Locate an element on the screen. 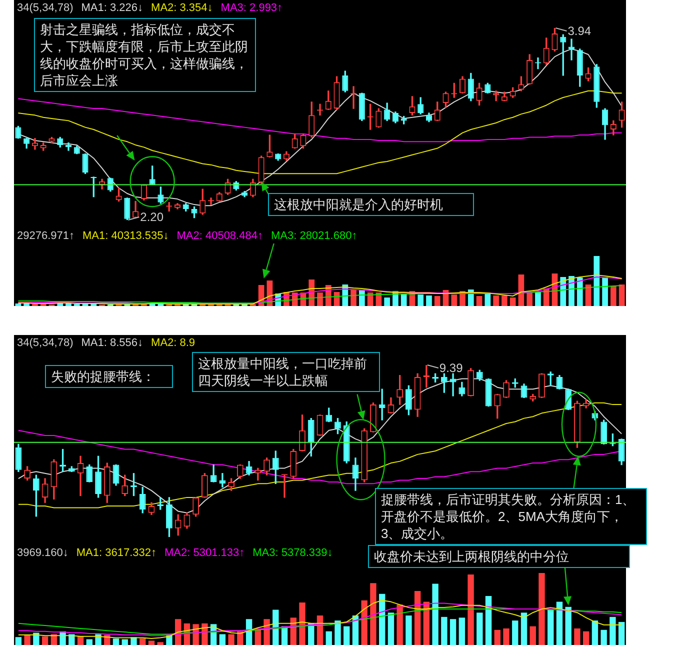 The height and width of the screenshot is (654, 687). annotation: 射击之星骗线，指标低位，成交不大，下跌幅度有限，后市上攻至此阴线的收盘价时可买入，这样做骗线，后市应会上涨 is located at coordinates (145, 55).